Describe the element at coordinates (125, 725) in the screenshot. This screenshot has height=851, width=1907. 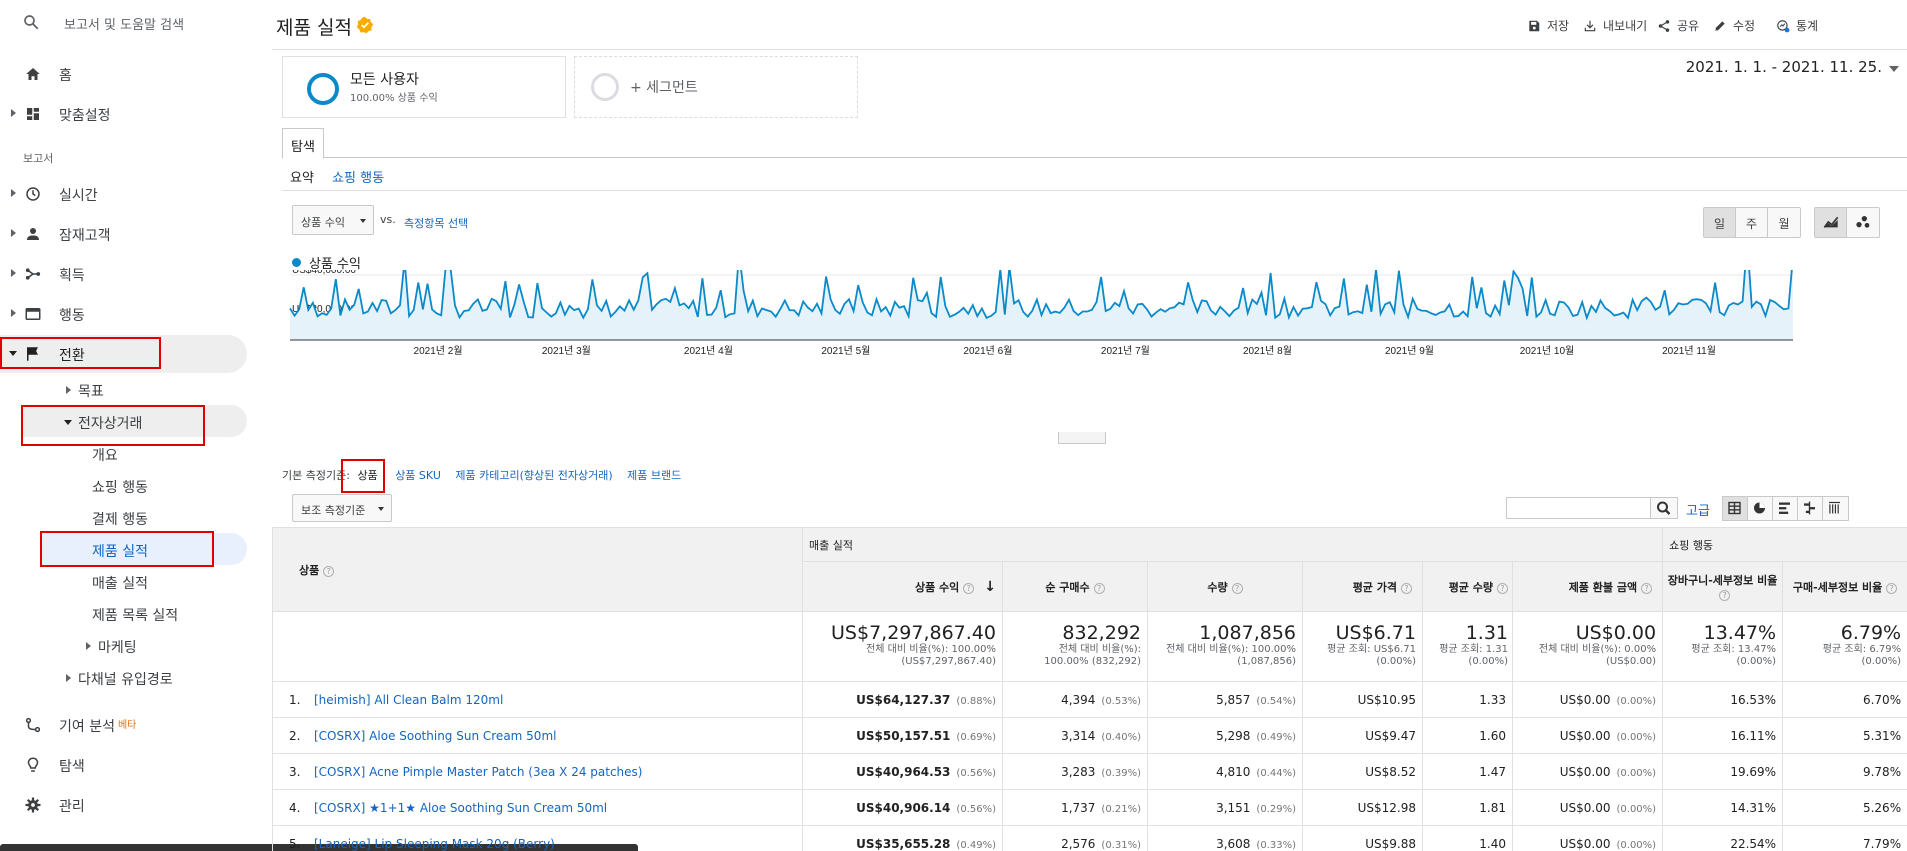
I see `nav-attribution: 기여 분석 베타` at that location.